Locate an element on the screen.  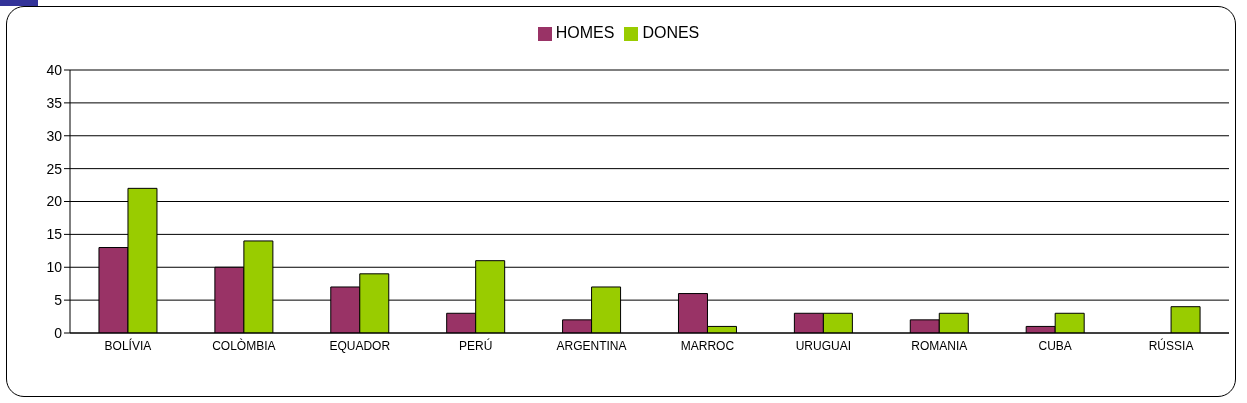
y-tick-label: 25 is located at coordinates (54, 168).